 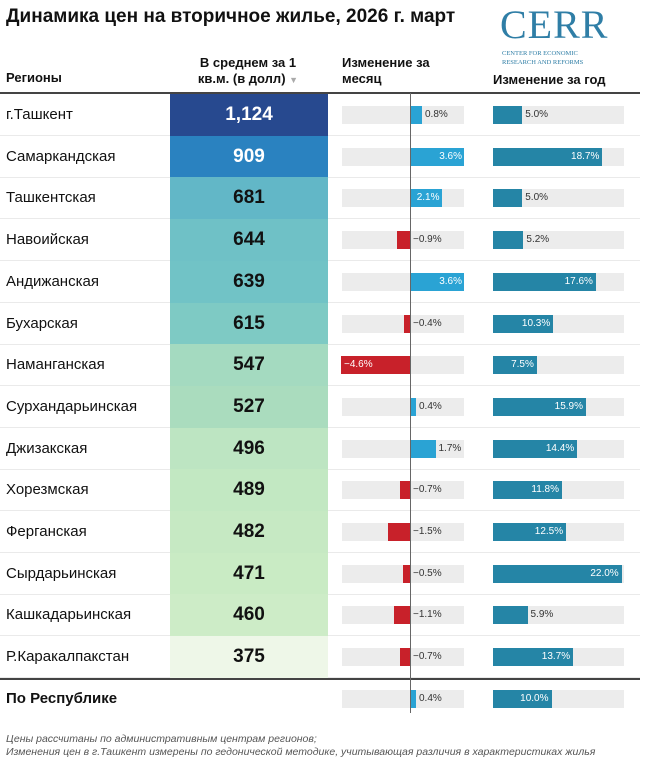 I want to click on header-year: Изменение за год, so click(x=549, y=79).